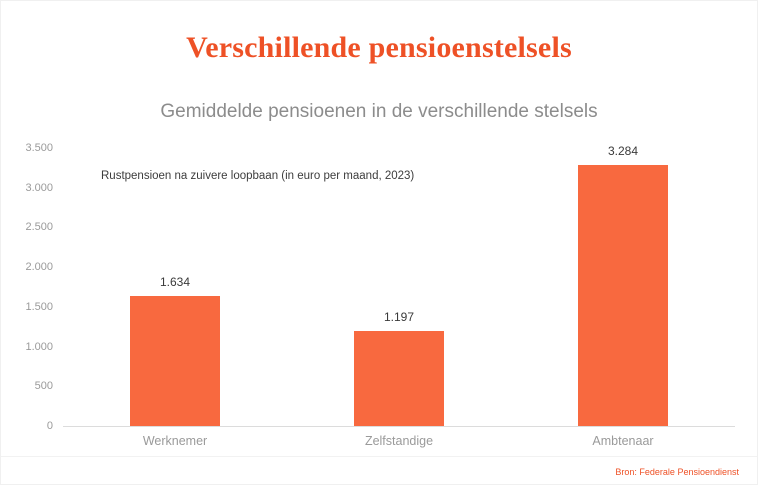 The image size is (758, 485). Describe the element at coordinates (49, 426) in the screenshot. I see `y-tick-label: 0` at that location.